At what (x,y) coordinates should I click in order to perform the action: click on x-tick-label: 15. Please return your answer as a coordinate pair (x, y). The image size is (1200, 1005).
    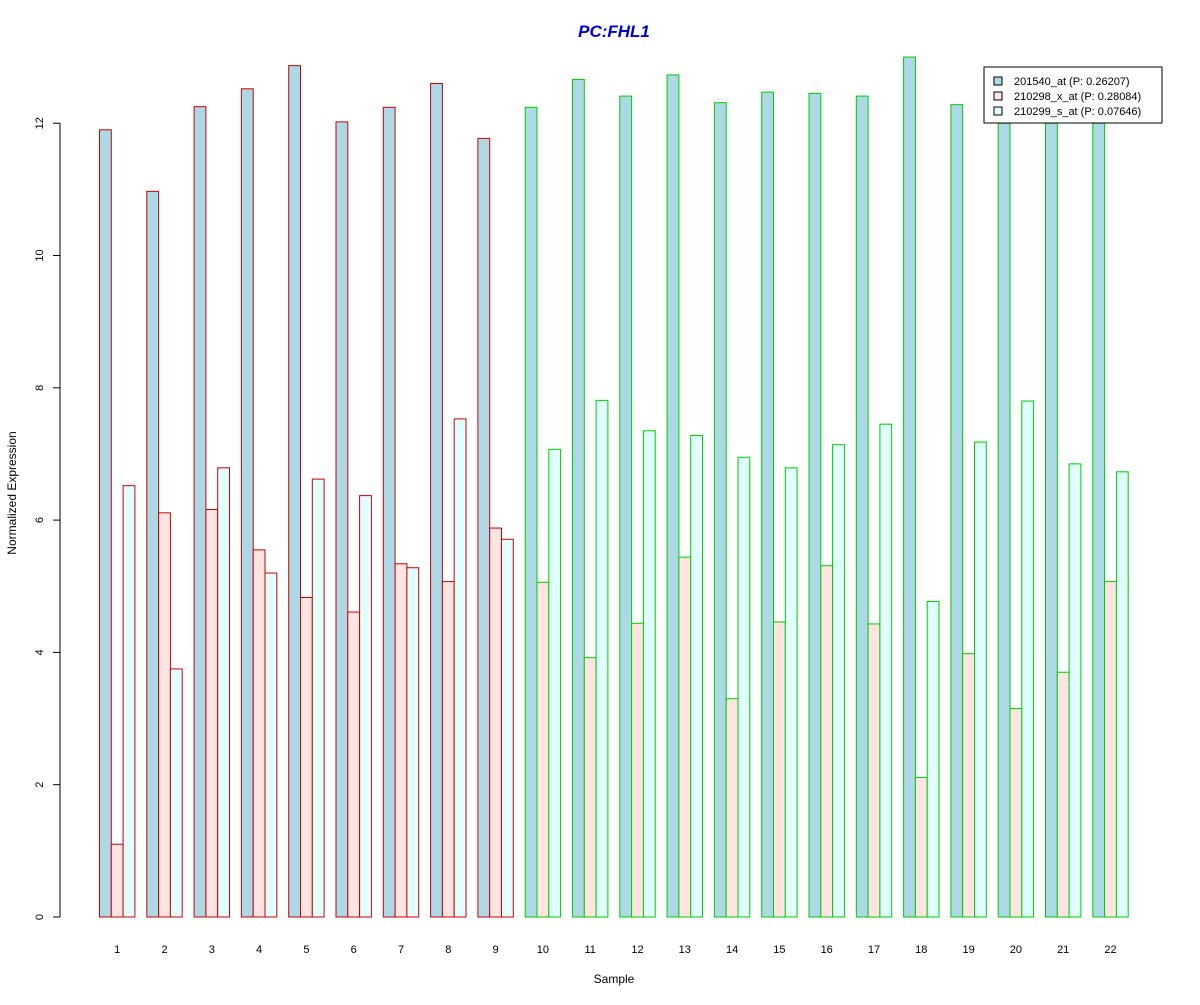
    Looking at the image, I should click on (779, 950).